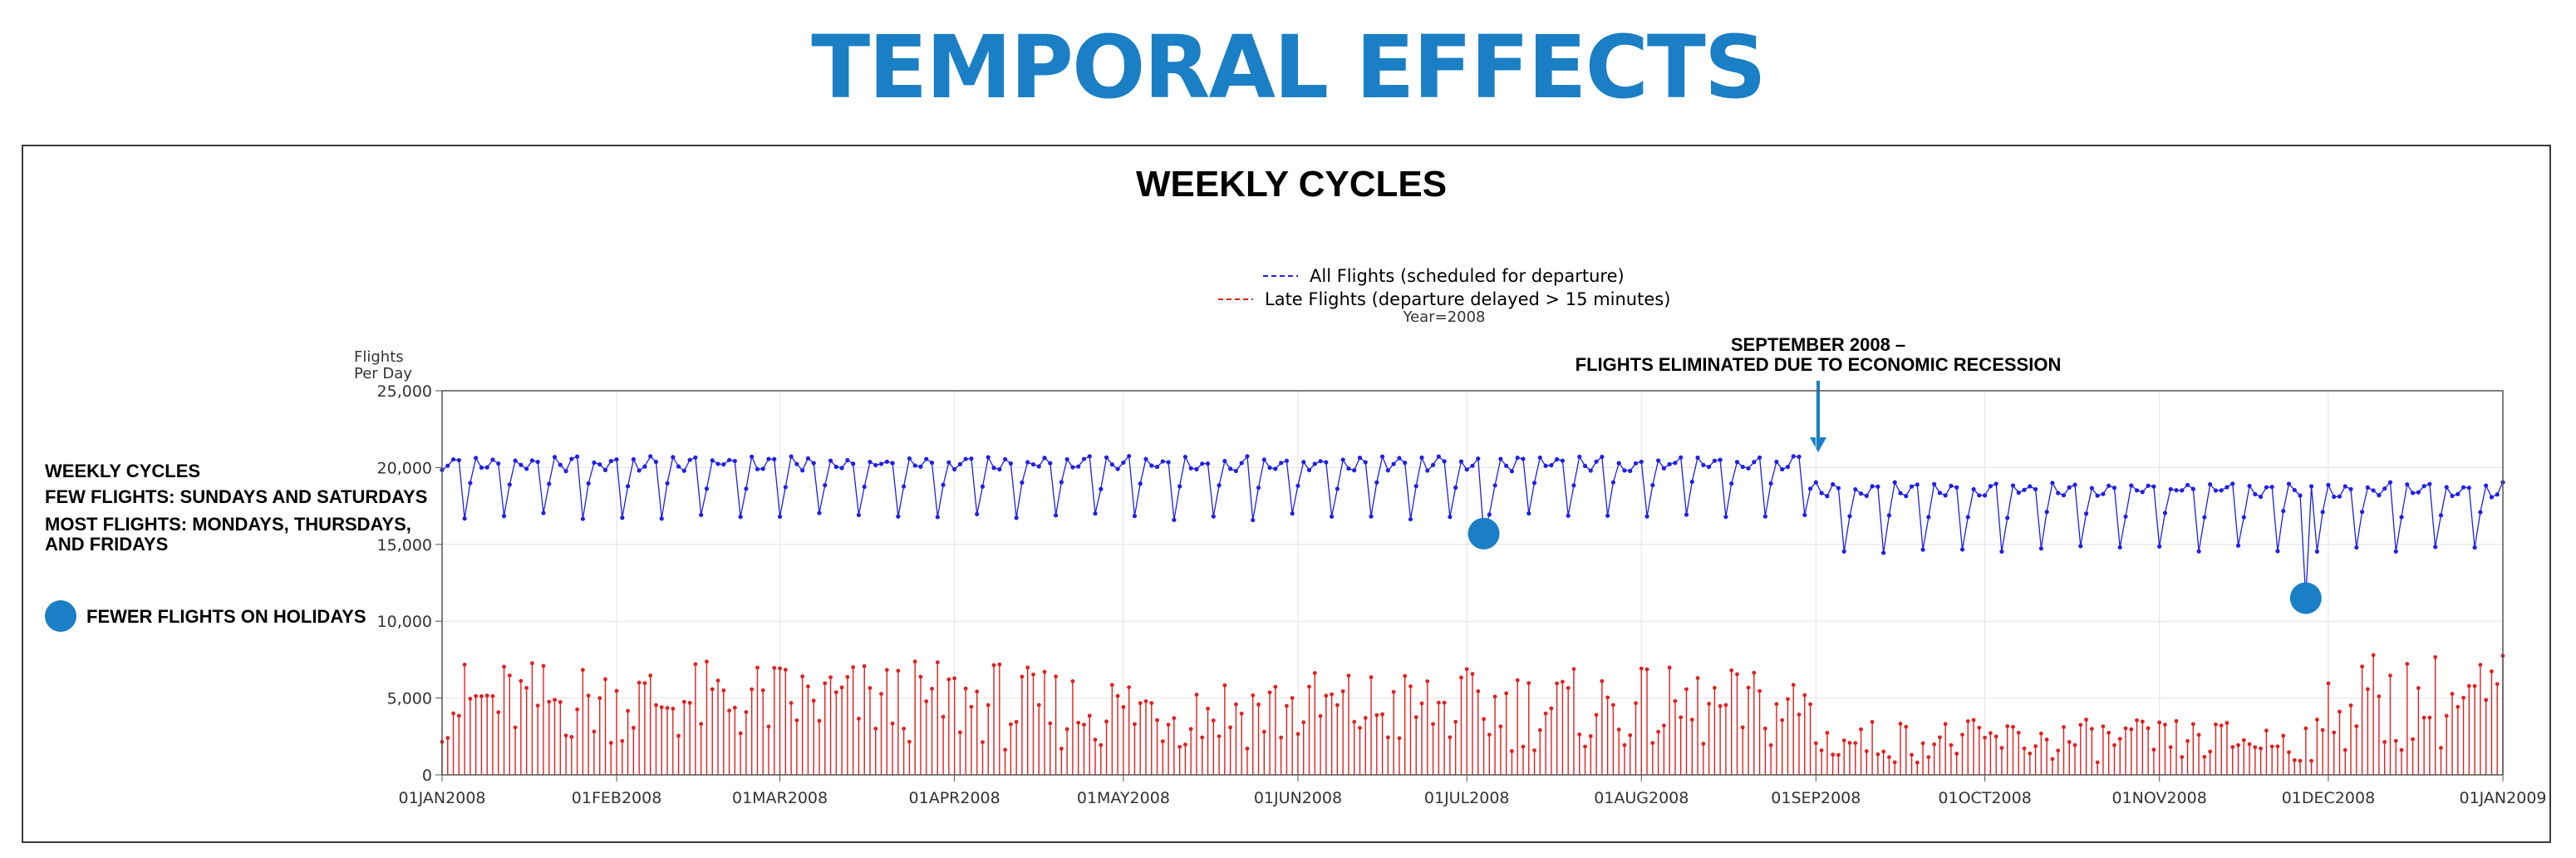  What do you see at coordinates (1818, 344) in the screenshot?
I see `september-annotation-line1: SEPTEMBER 2008 –` at bounding box center [1818, 344].